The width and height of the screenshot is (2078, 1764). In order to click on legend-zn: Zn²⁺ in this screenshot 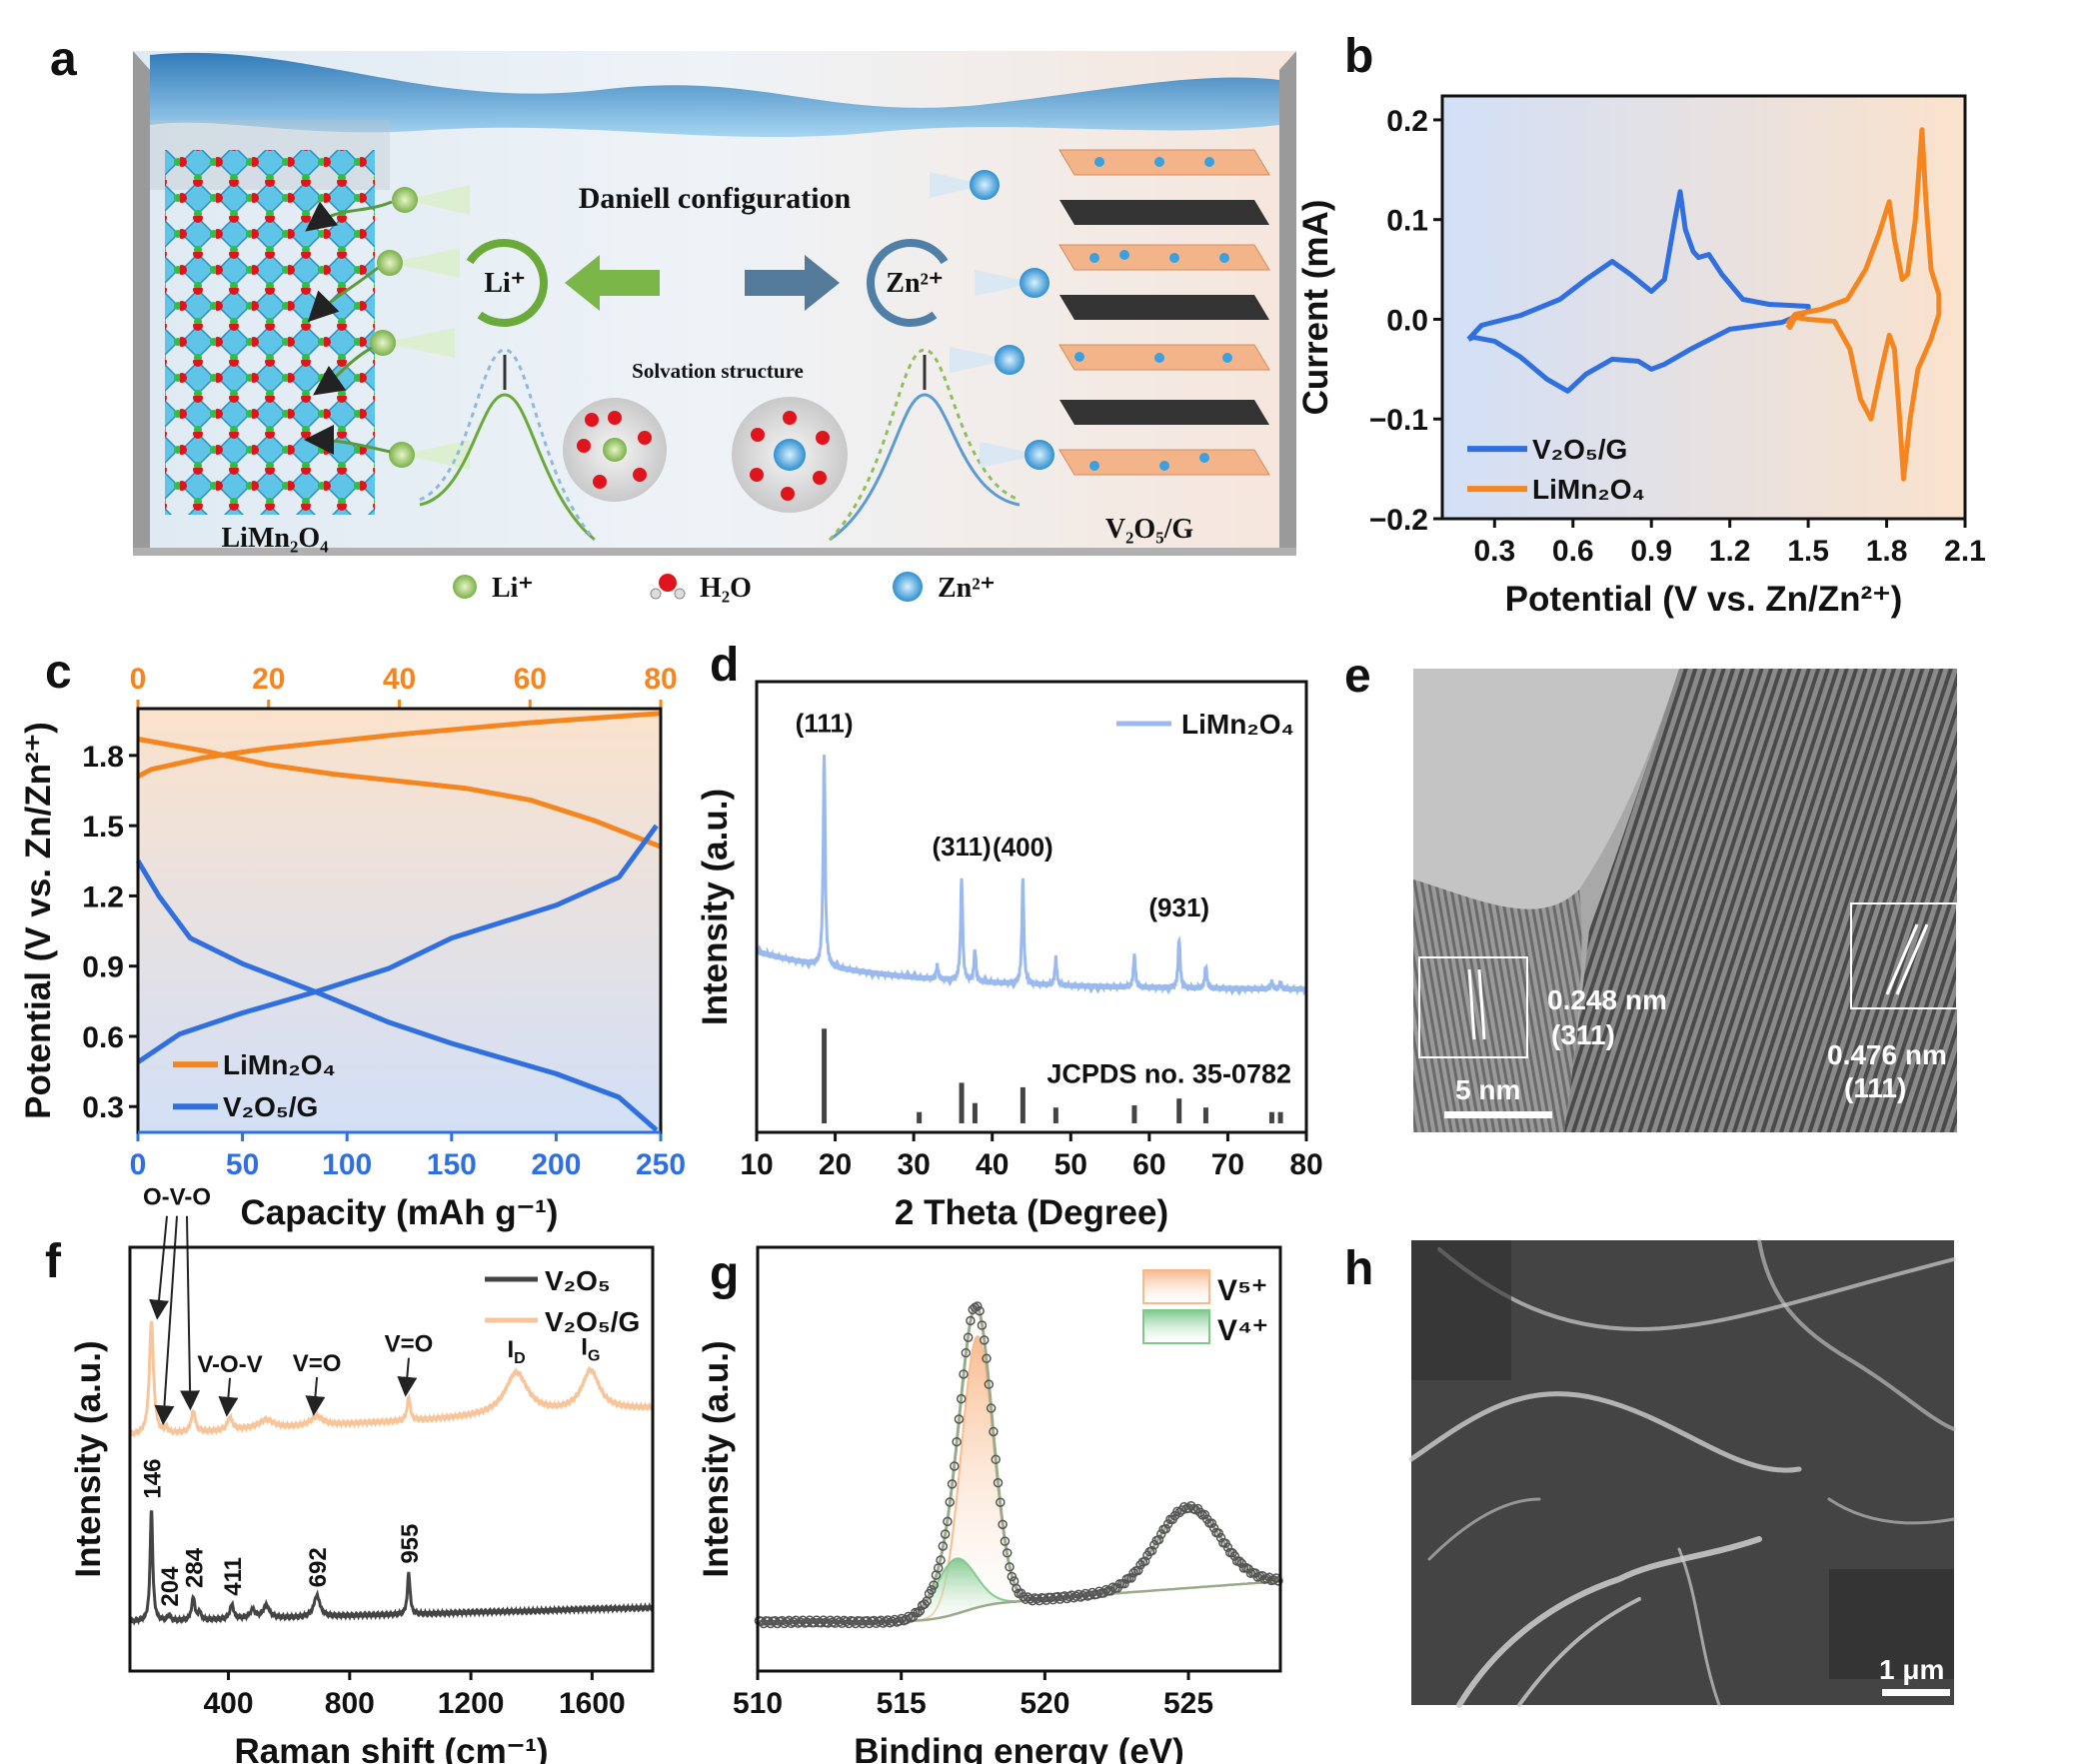, I will do `click(966, 589)`.